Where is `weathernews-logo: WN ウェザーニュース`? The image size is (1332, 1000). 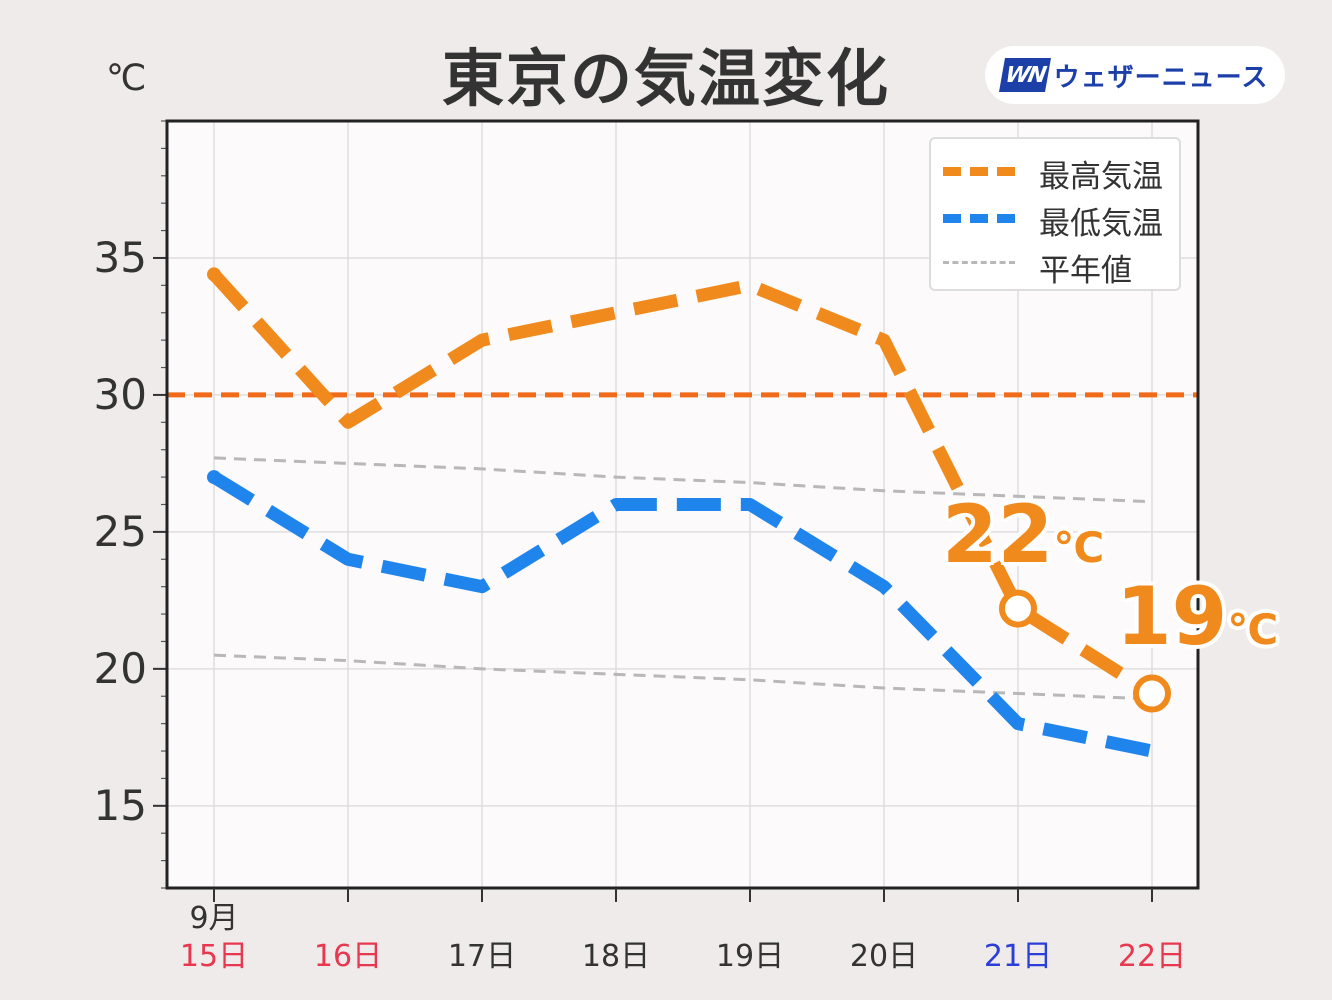
weathernews-logo: WN ウェザーニュース is located at coordinates (1135, 75).